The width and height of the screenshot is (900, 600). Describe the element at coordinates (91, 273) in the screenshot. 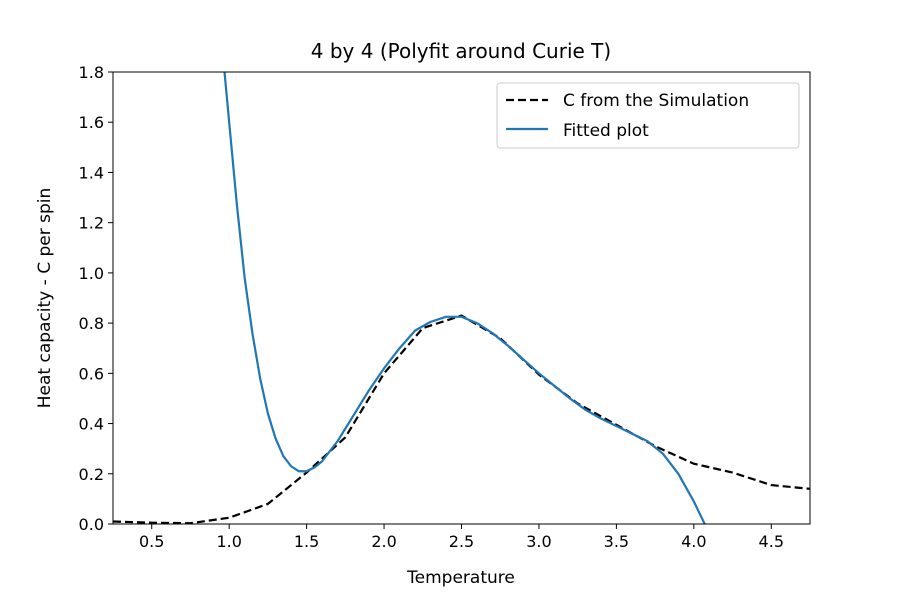

I see `y-tick-label: 1.0` at that location.